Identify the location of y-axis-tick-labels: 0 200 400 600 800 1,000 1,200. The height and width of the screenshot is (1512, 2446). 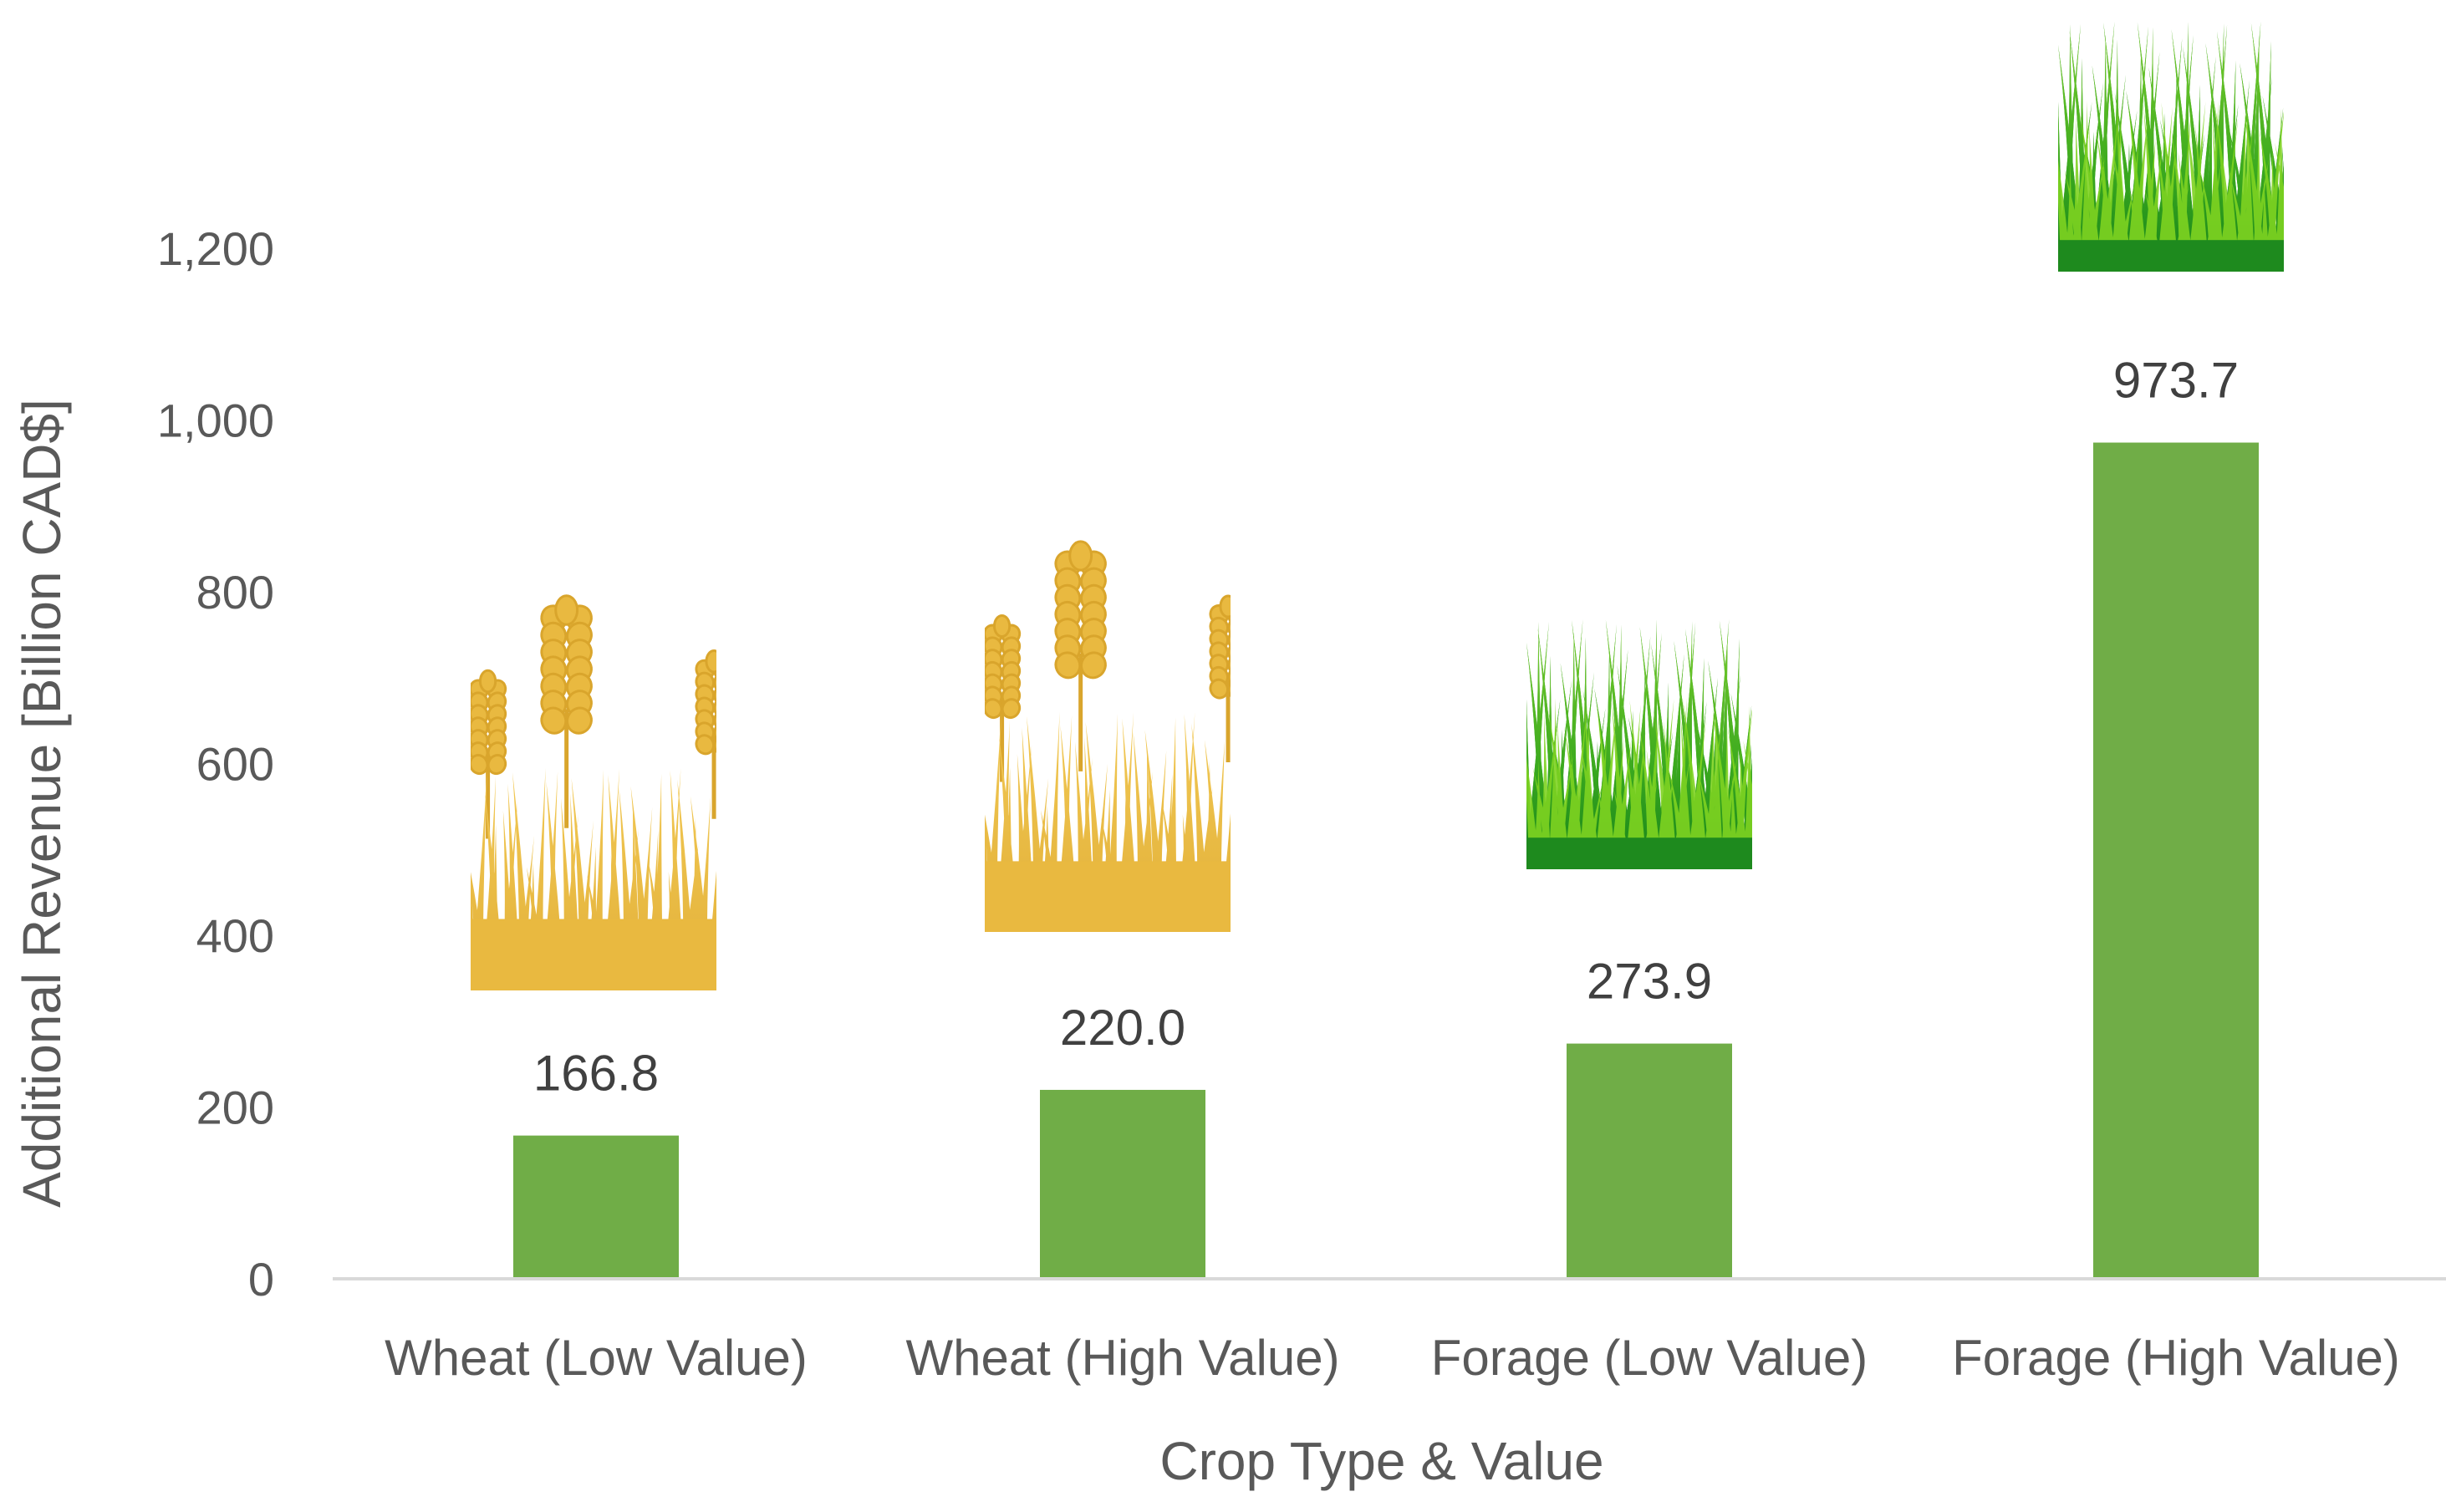
(215, 764).